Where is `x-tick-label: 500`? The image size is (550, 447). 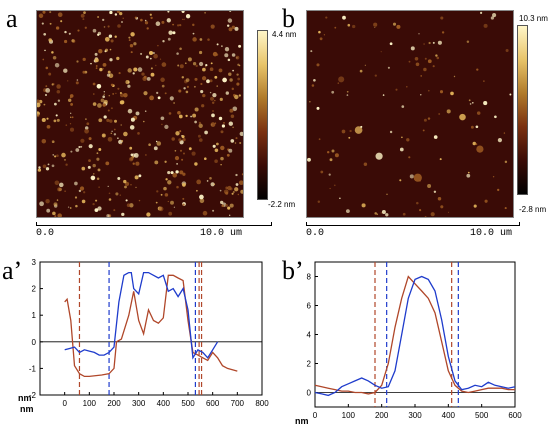
x-tick-label: 500 is located at coordinates (482, 415).